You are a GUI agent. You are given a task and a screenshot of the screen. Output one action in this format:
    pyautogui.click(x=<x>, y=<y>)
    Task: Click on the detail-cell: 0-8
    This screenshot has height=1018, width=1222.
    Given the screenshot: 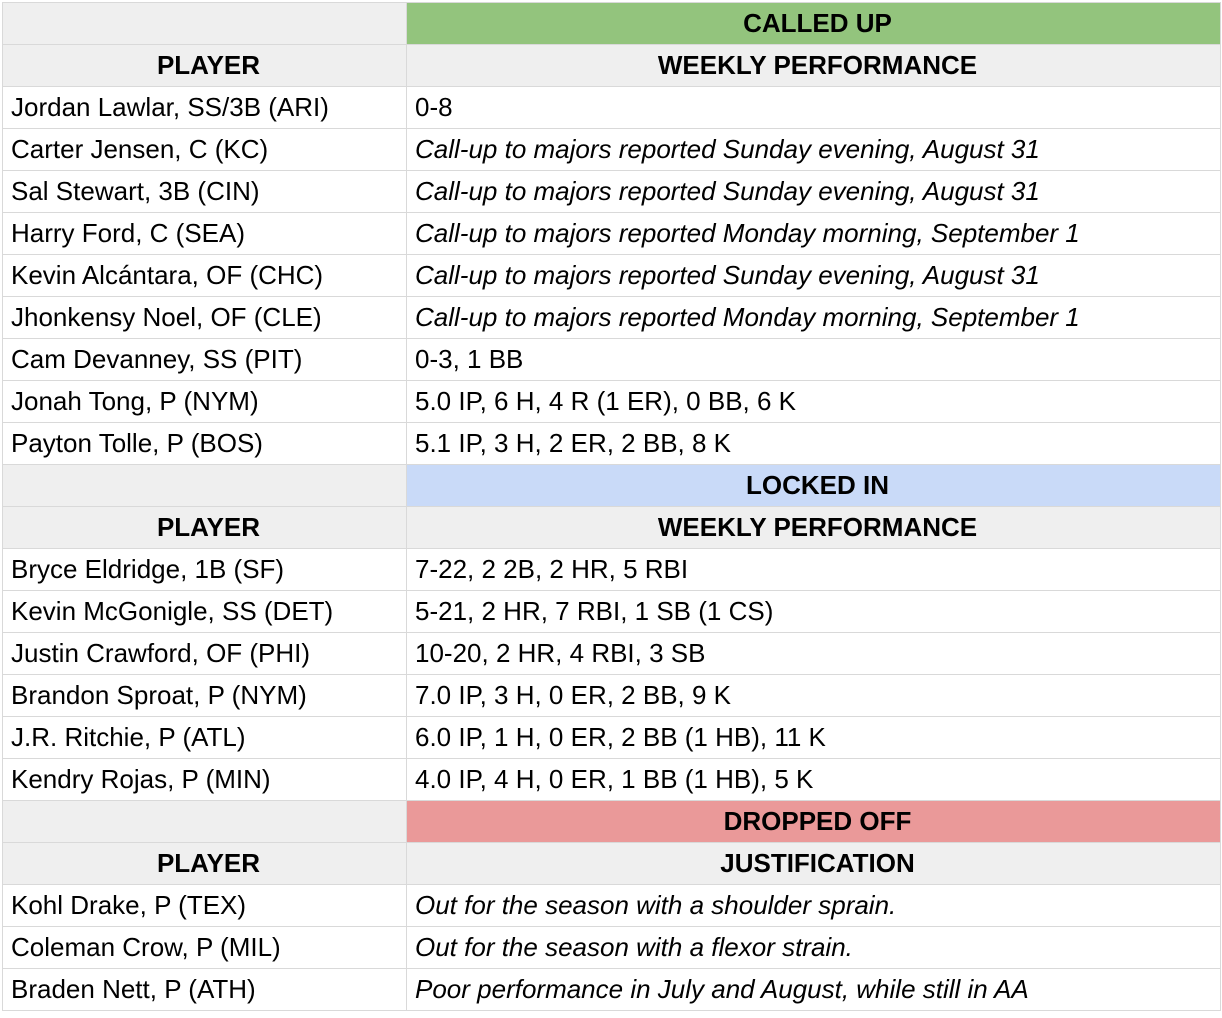 What is the action you would take?
    pyautogui.click(x=813, y=107)
    